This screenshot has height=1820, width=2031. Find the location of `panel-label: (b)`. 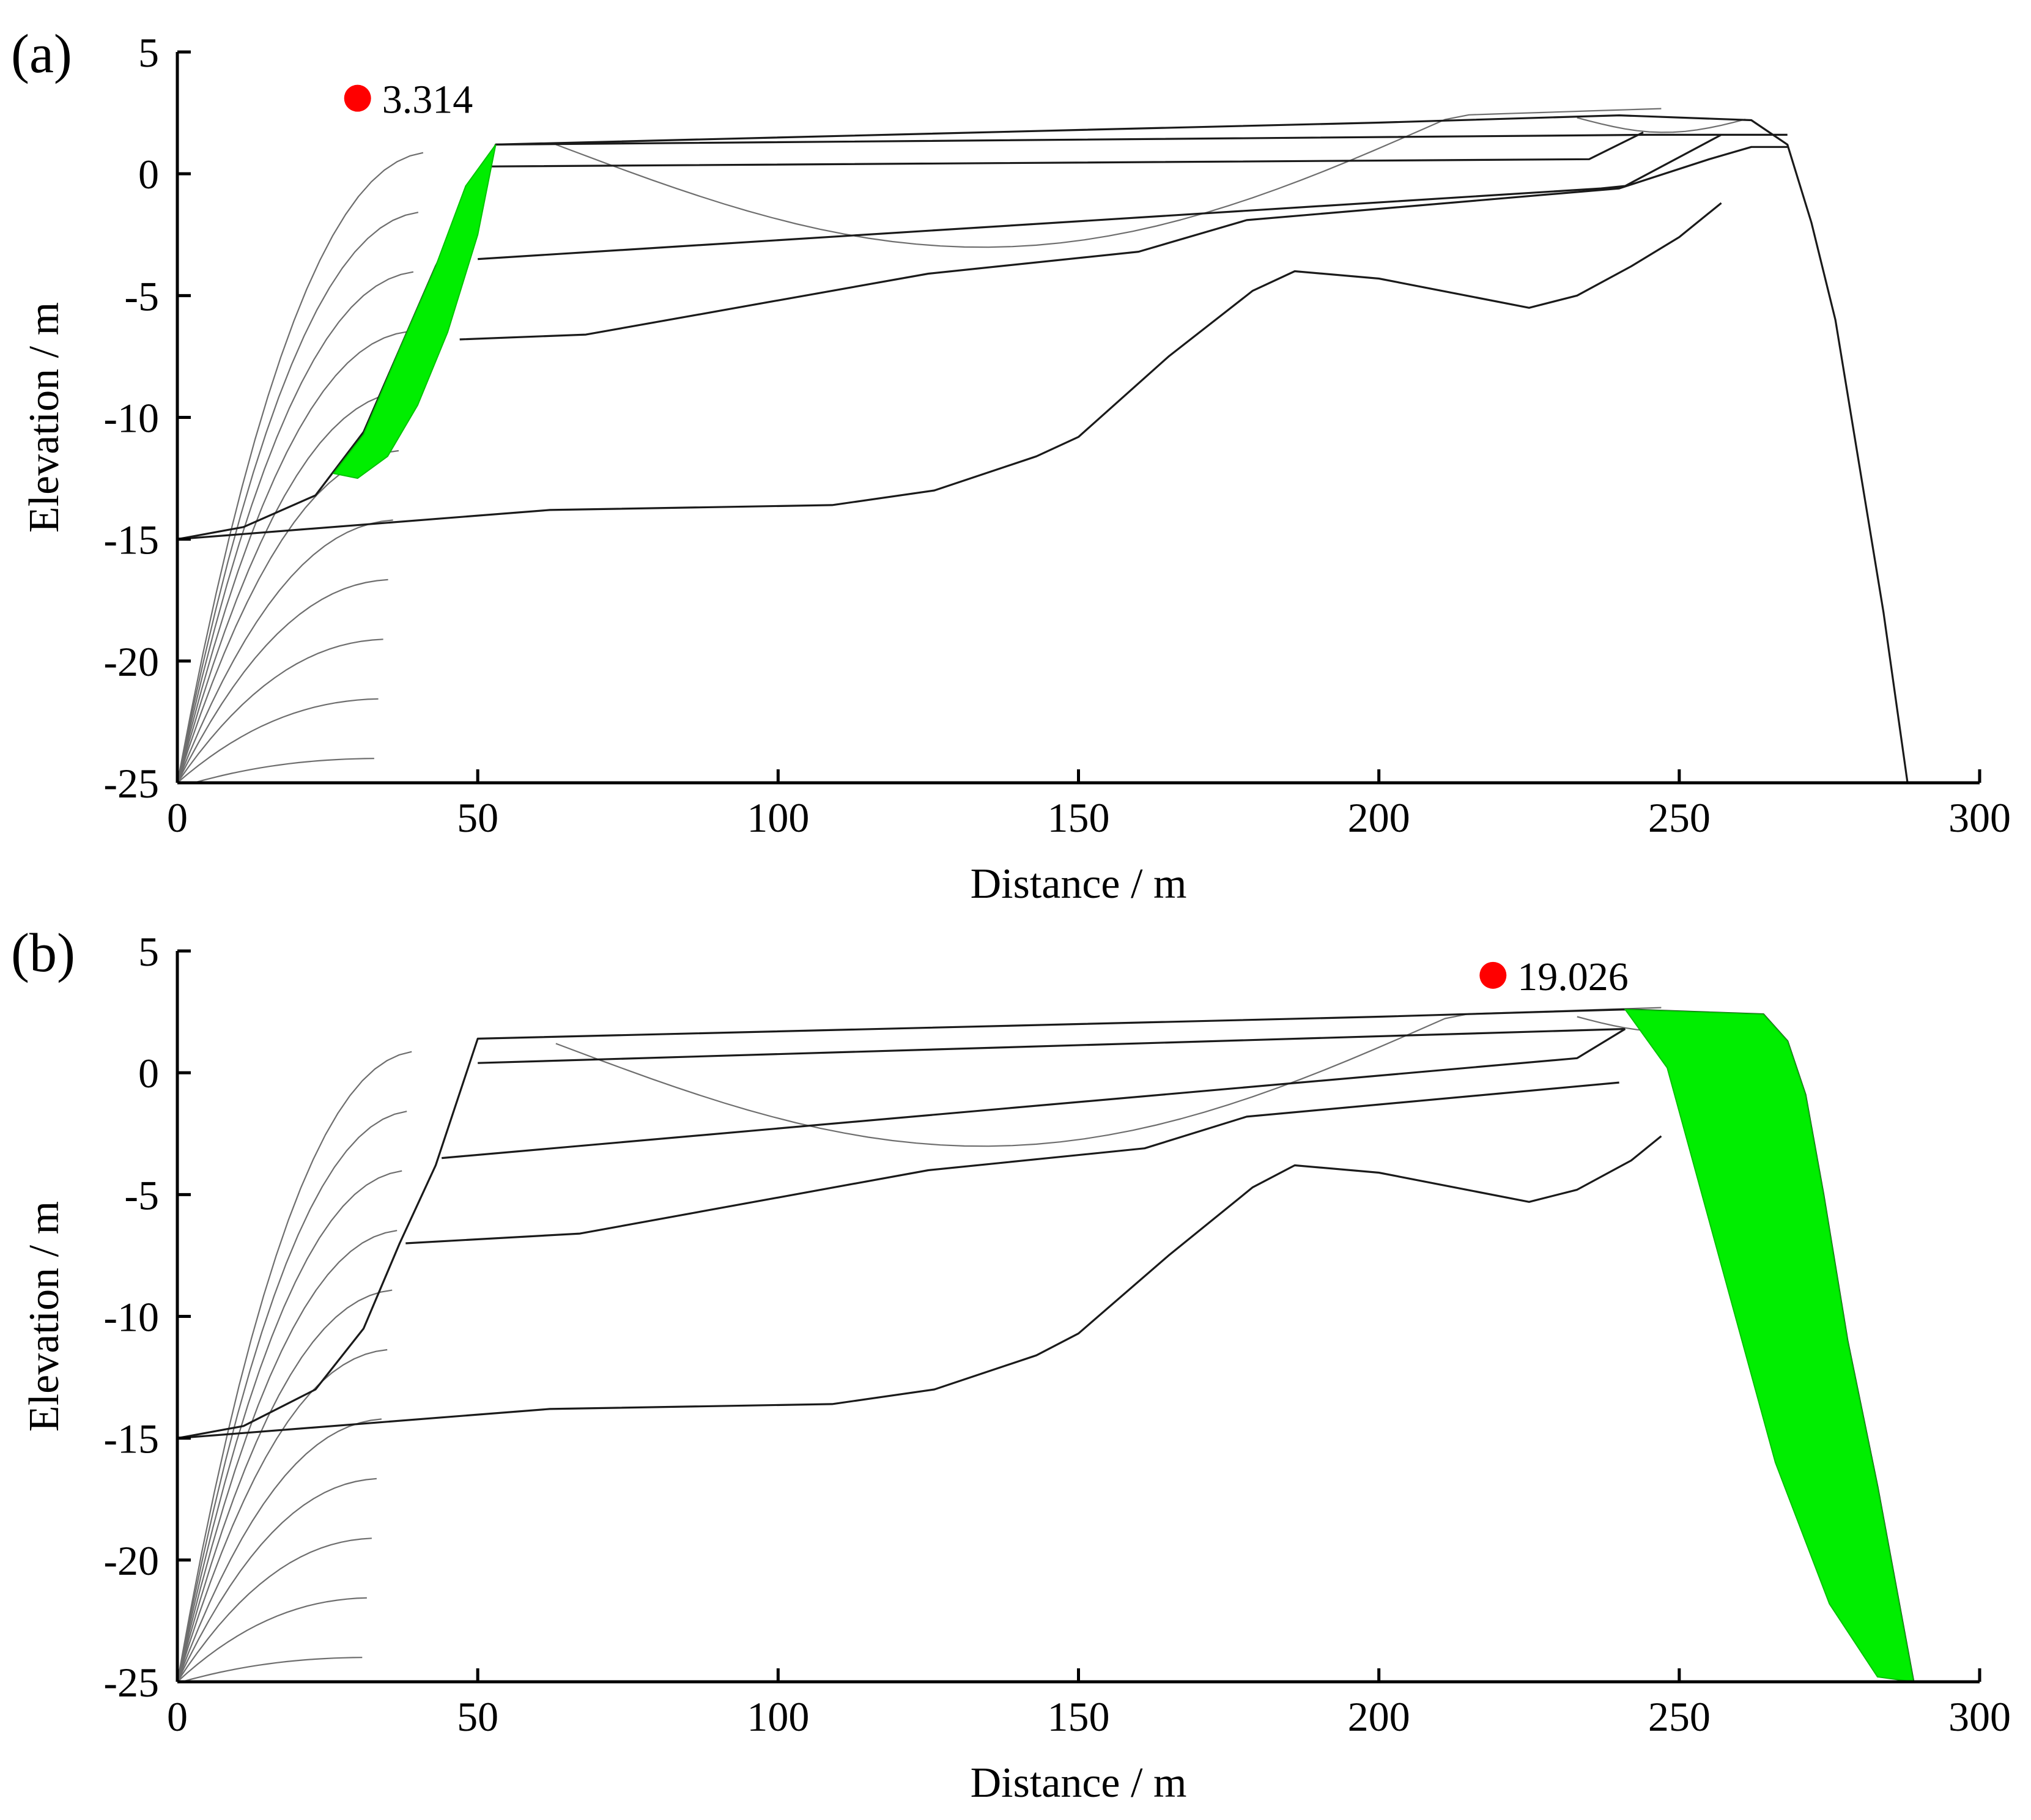

panel-label: (b) is located at coordinates (43, 953).